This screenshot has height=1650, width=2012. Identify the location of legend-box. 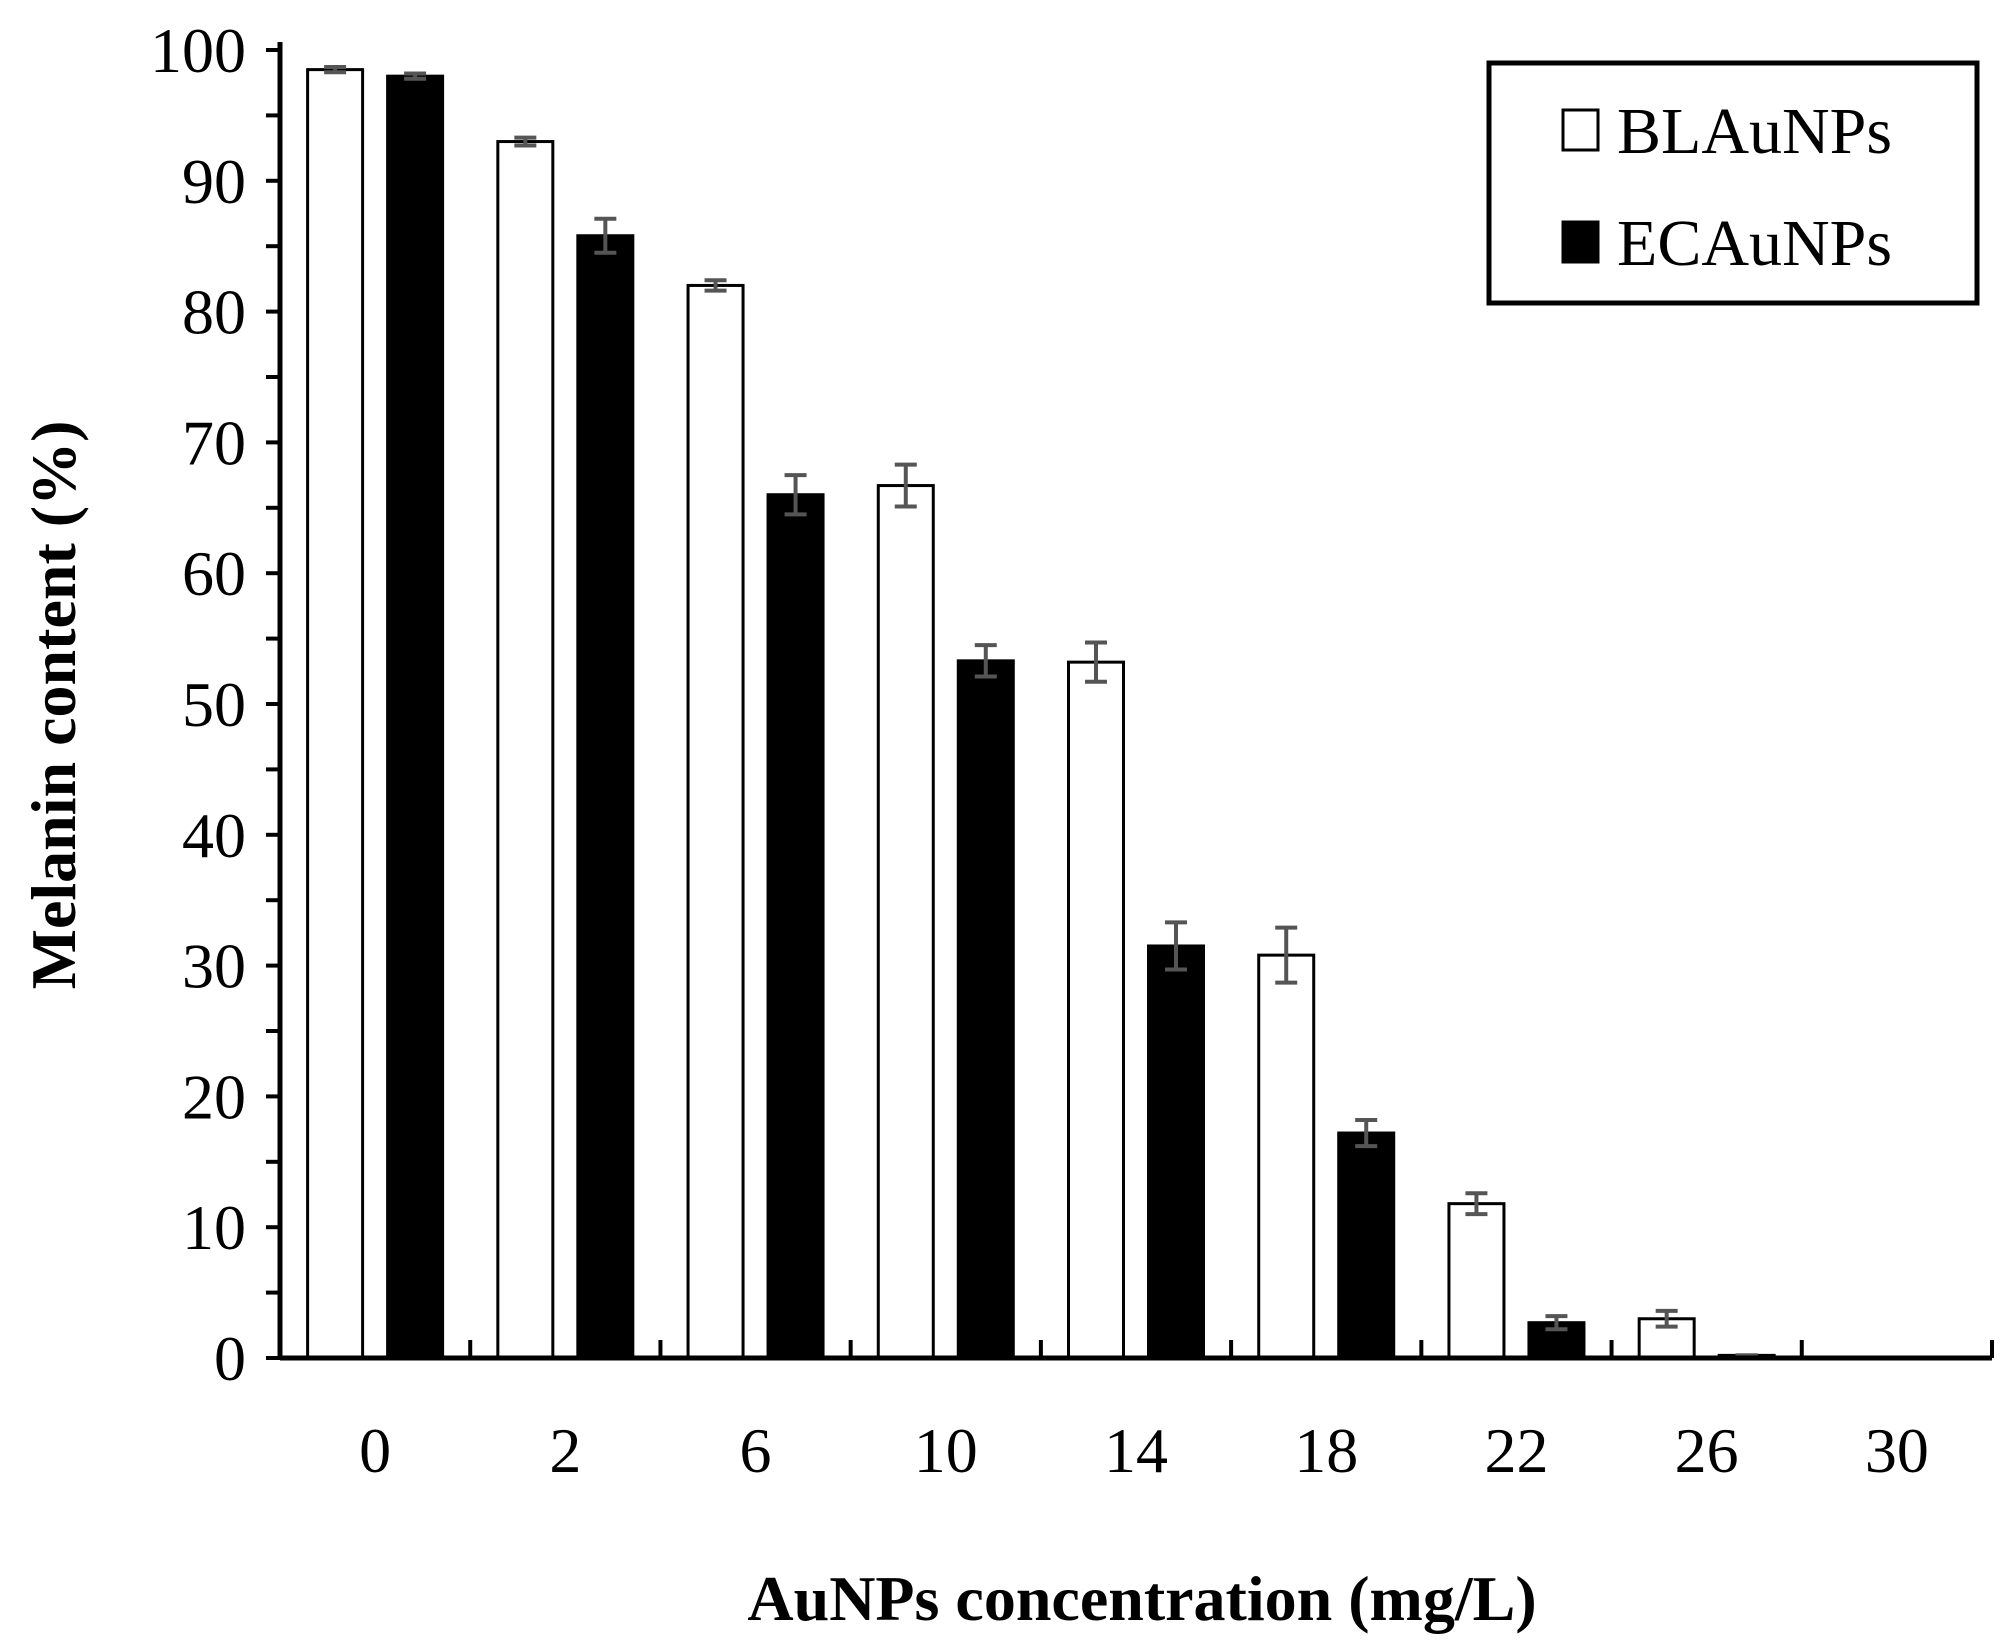
(1733, 183).